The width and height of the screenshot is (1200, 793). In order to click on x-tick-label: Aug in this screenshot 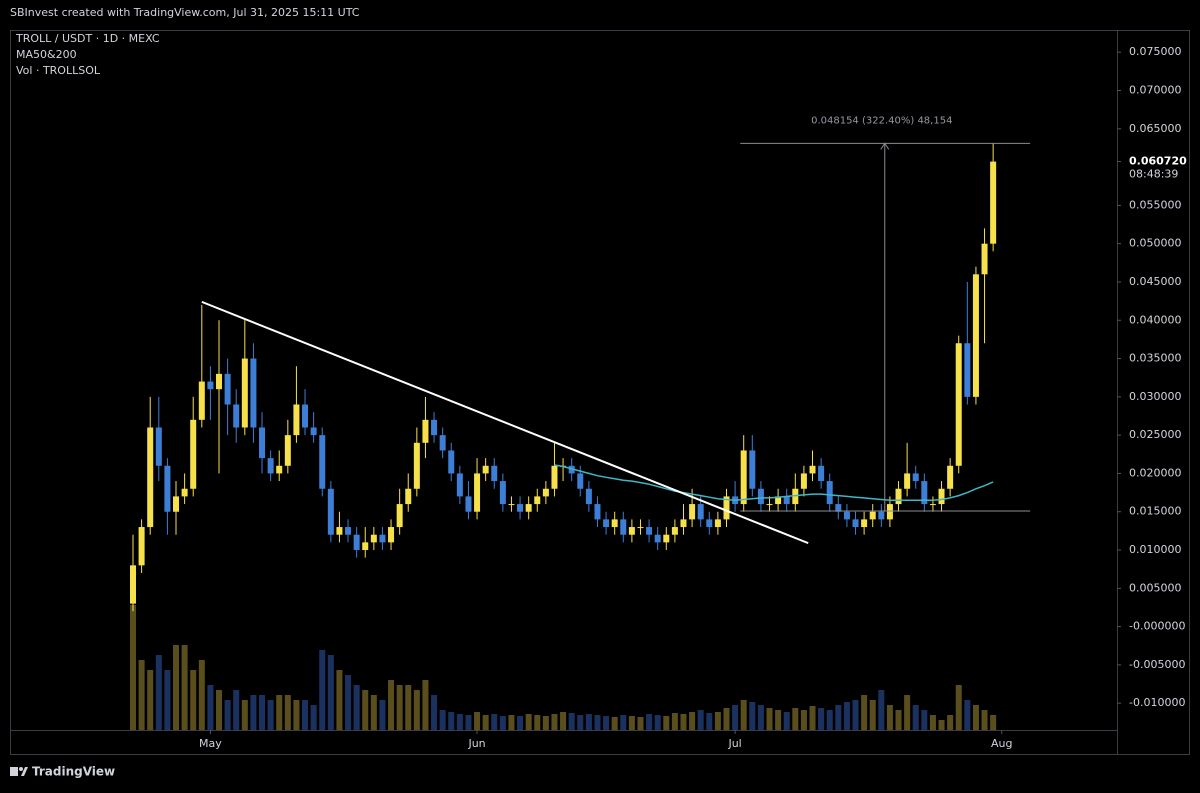, I will do `click(1001, 743)`.